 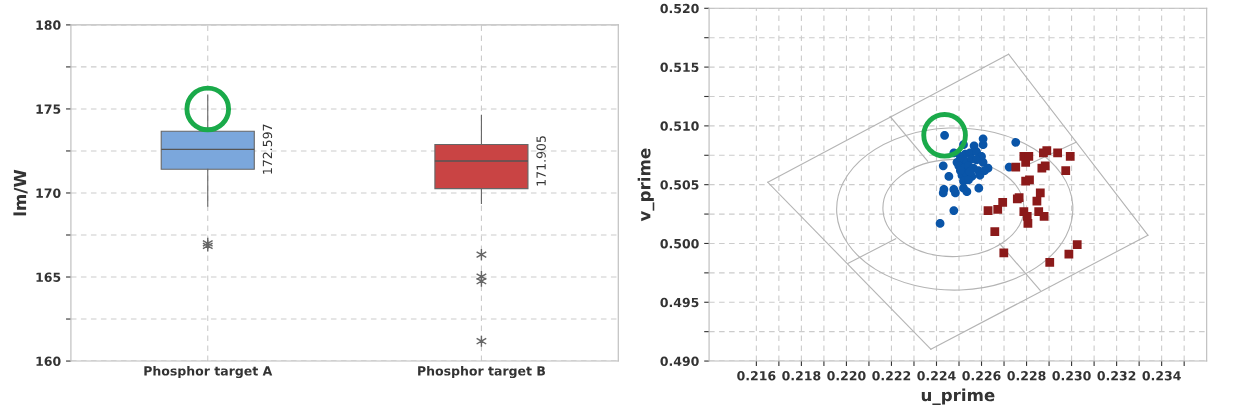 What do you see at coordinates (267, 149) in the screenshot?
I see `annotation: 172.597` at bounding box center [267, 149].